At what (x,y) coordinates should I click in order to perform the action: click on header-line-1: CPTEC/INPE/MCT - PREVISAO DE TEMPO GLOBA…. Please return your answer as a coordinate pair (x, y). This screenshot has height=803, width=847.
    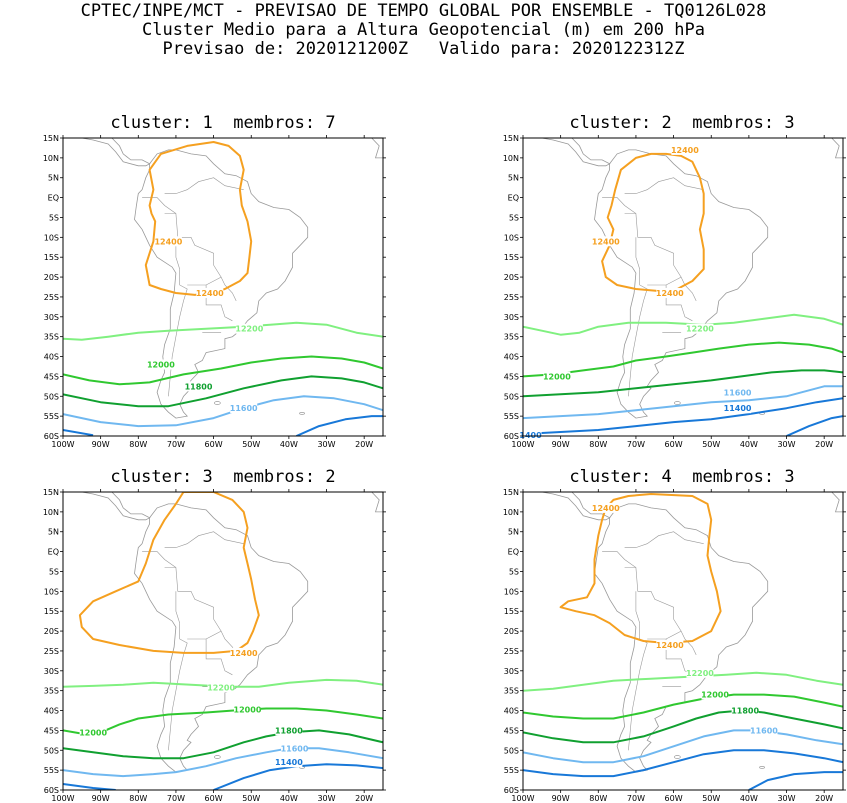
    Looking at the image, I should click on (423, 11).